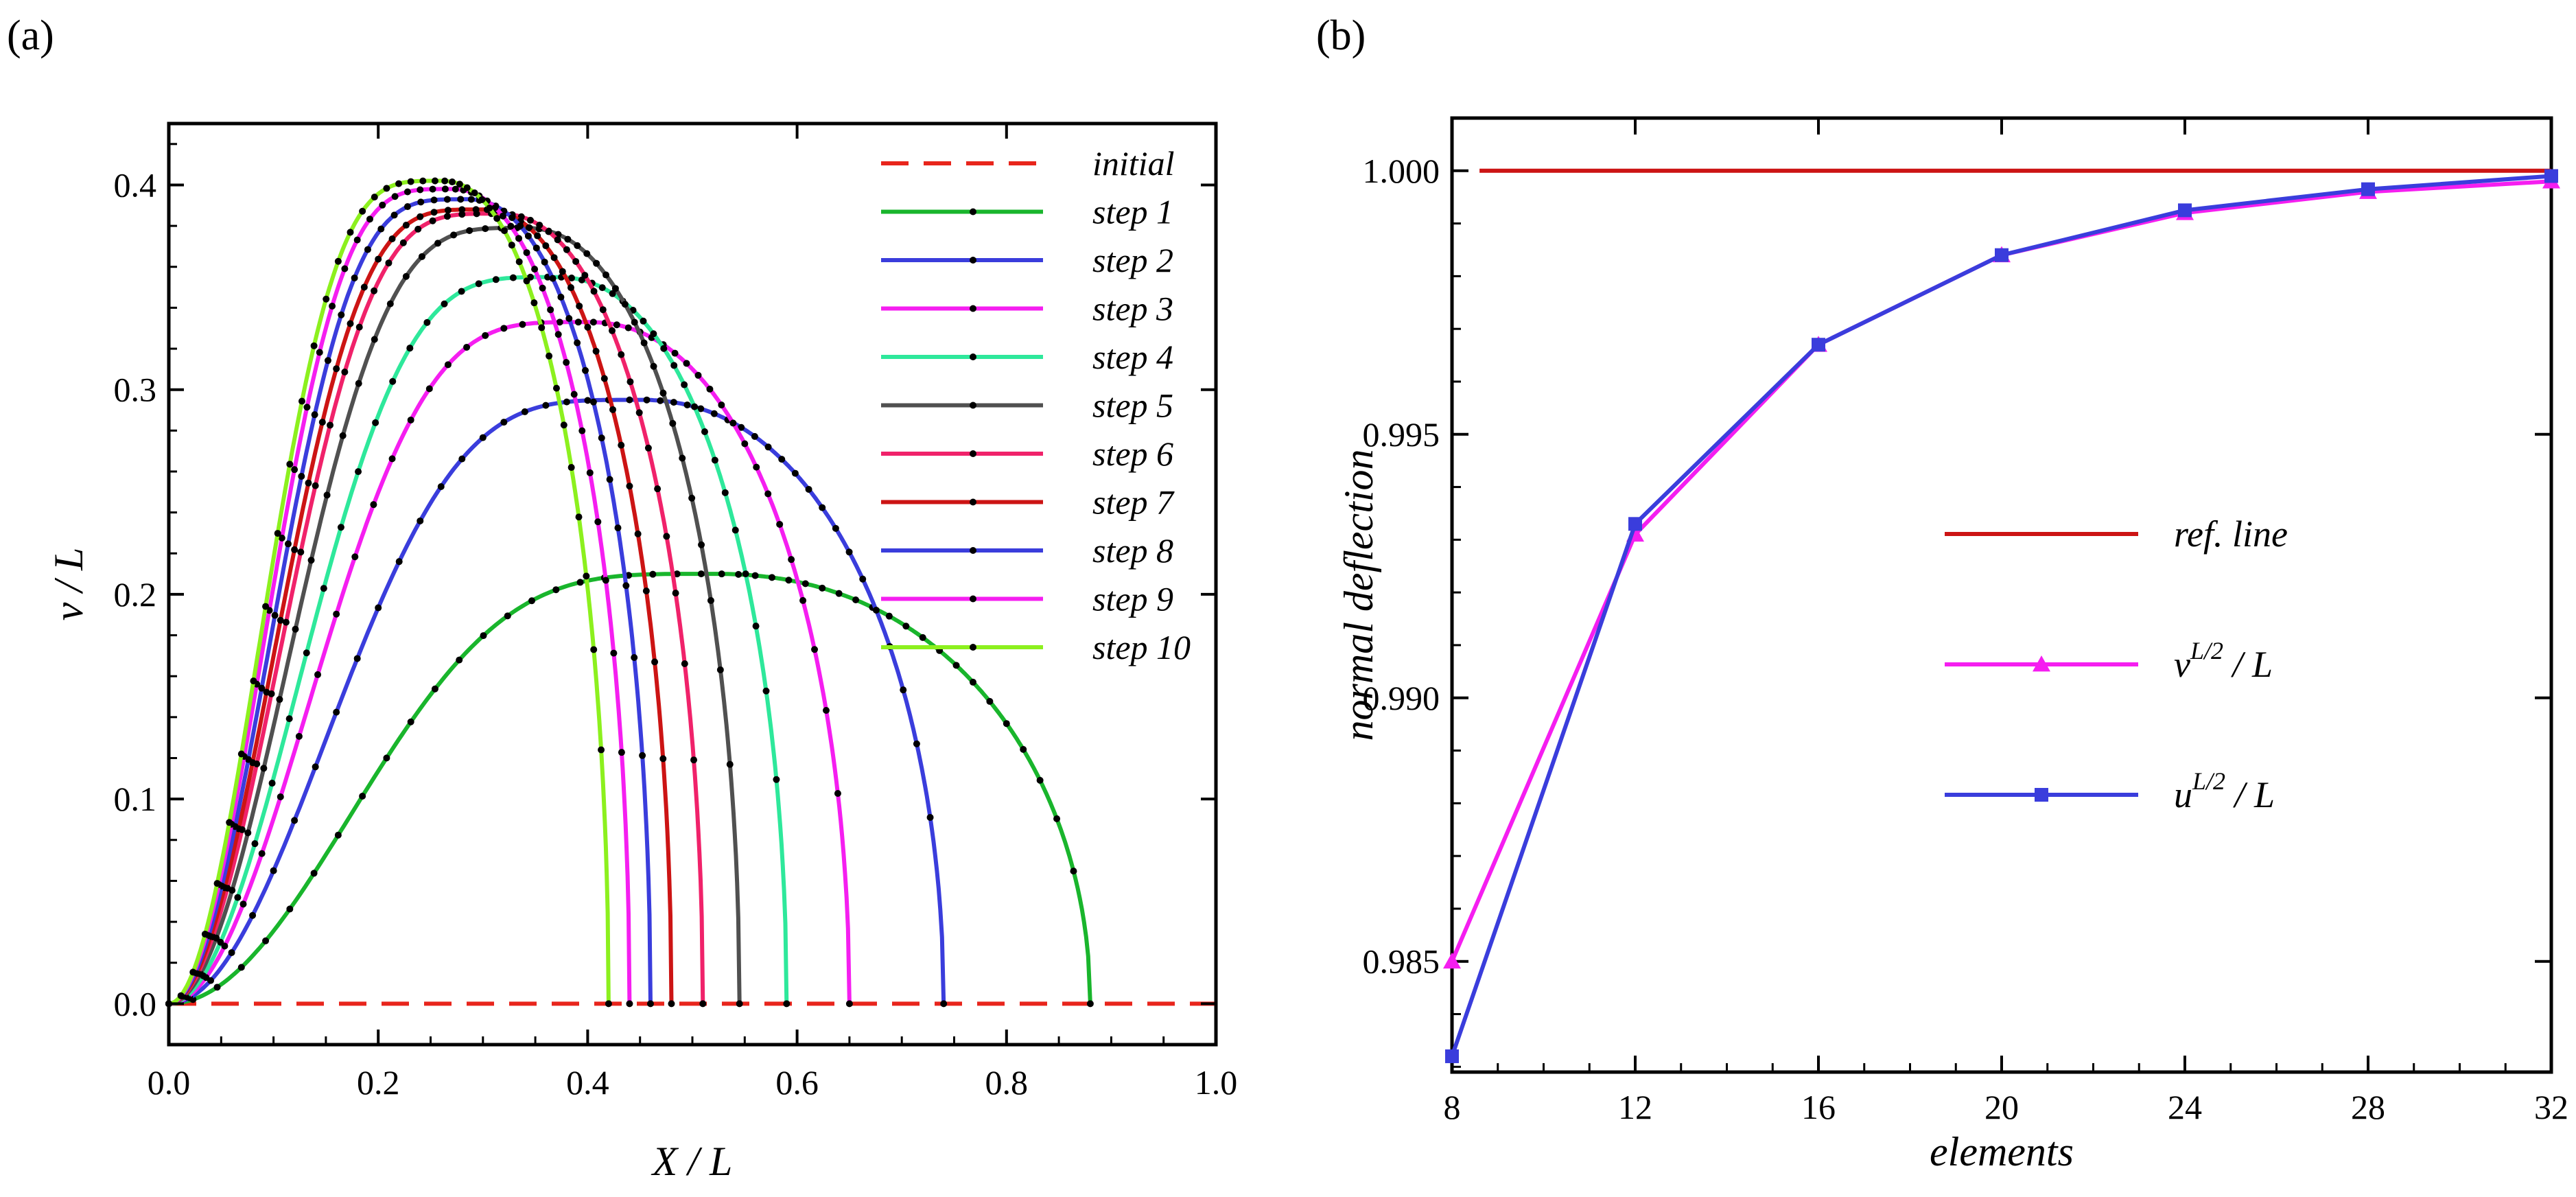 The height and width of the screenshot is (1197, 2576). What do you see at coordinates (1132, 453) in the screenshot?
I see `legend-a-label: step 6` at bounding box center [1132, 453].